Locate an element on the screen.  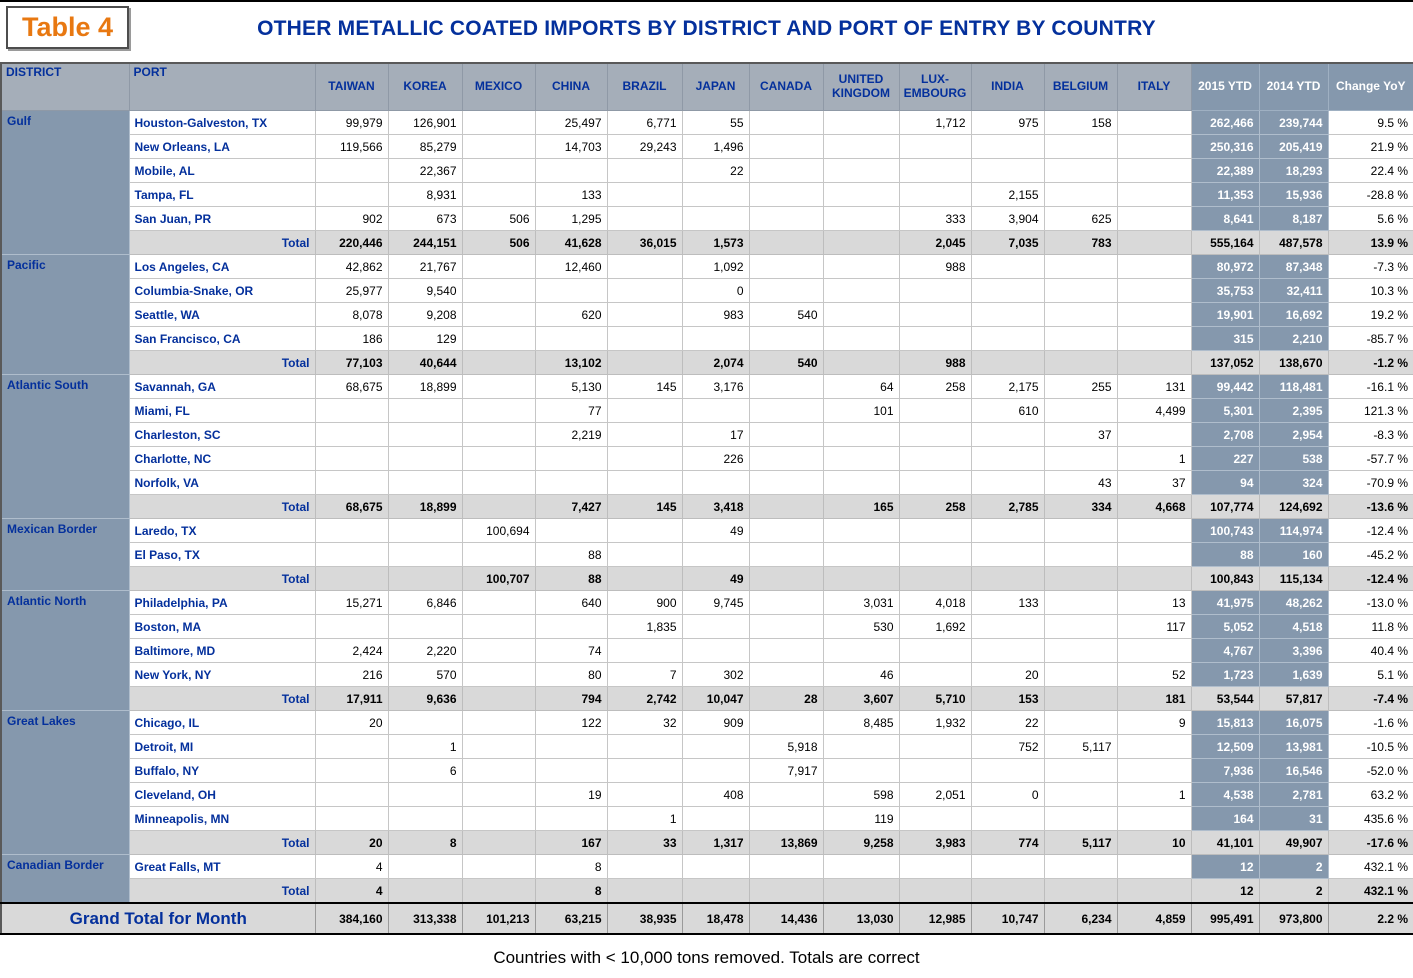
port-cell: Baltimore, MD is located at coordinates (222, 650).